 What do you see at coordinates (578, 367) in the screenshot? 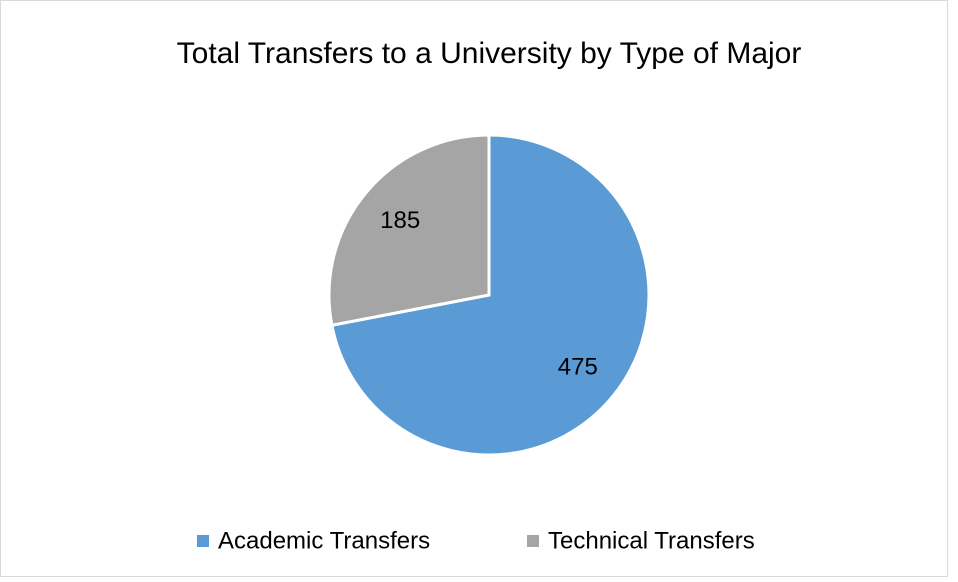
I see `data-label: 475` at bounding box center [578, 367].